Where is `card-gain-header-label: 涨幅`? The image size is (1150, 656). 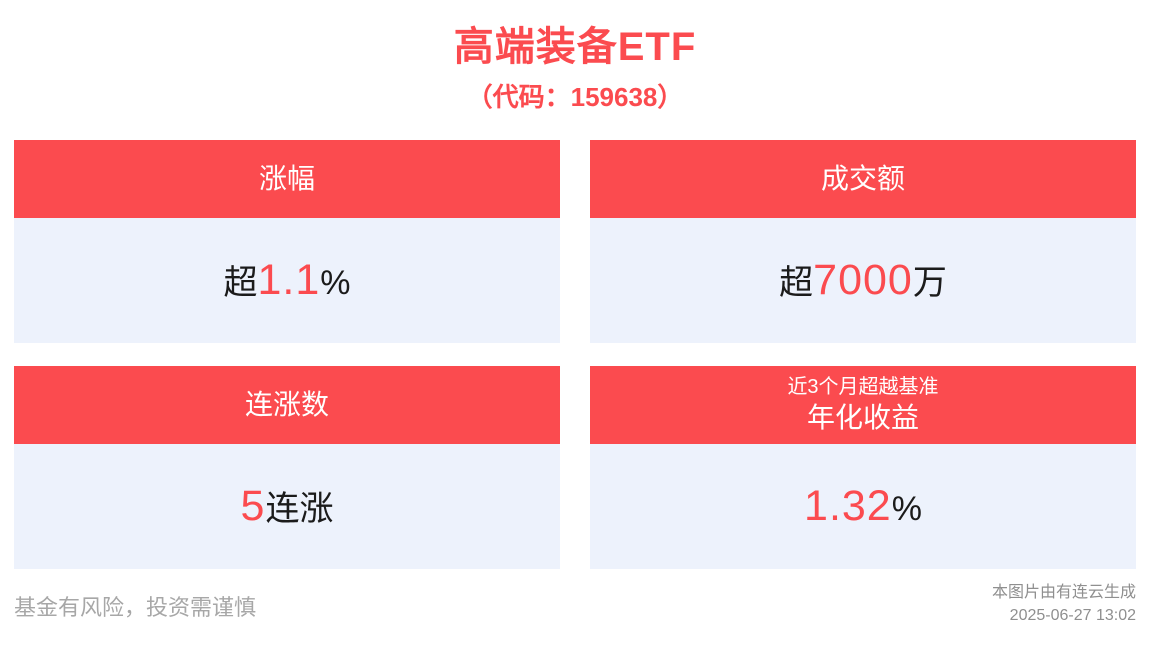
card-gain-header-label: 涨幅 is located at coordinates (286, 178).